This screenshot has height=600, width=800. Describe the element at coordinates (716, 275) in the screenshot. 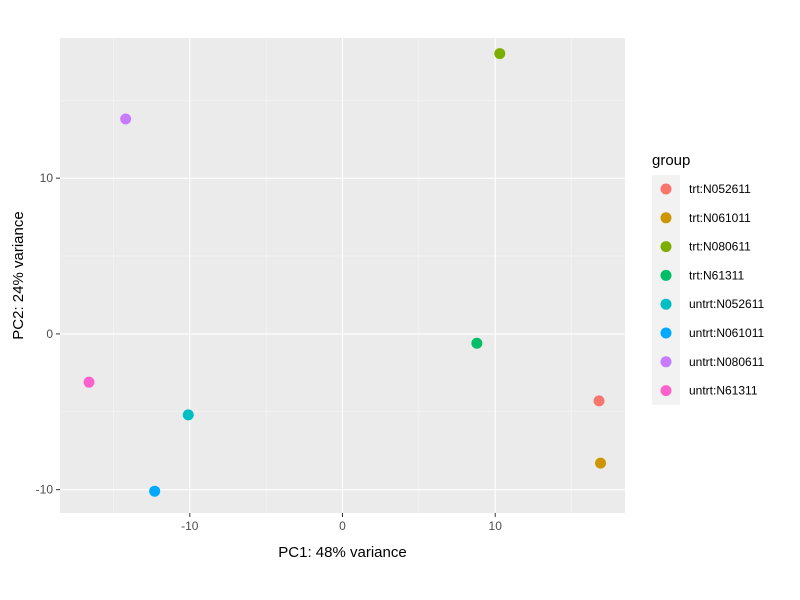

I see `legend-label: trt:N61311` at that location.